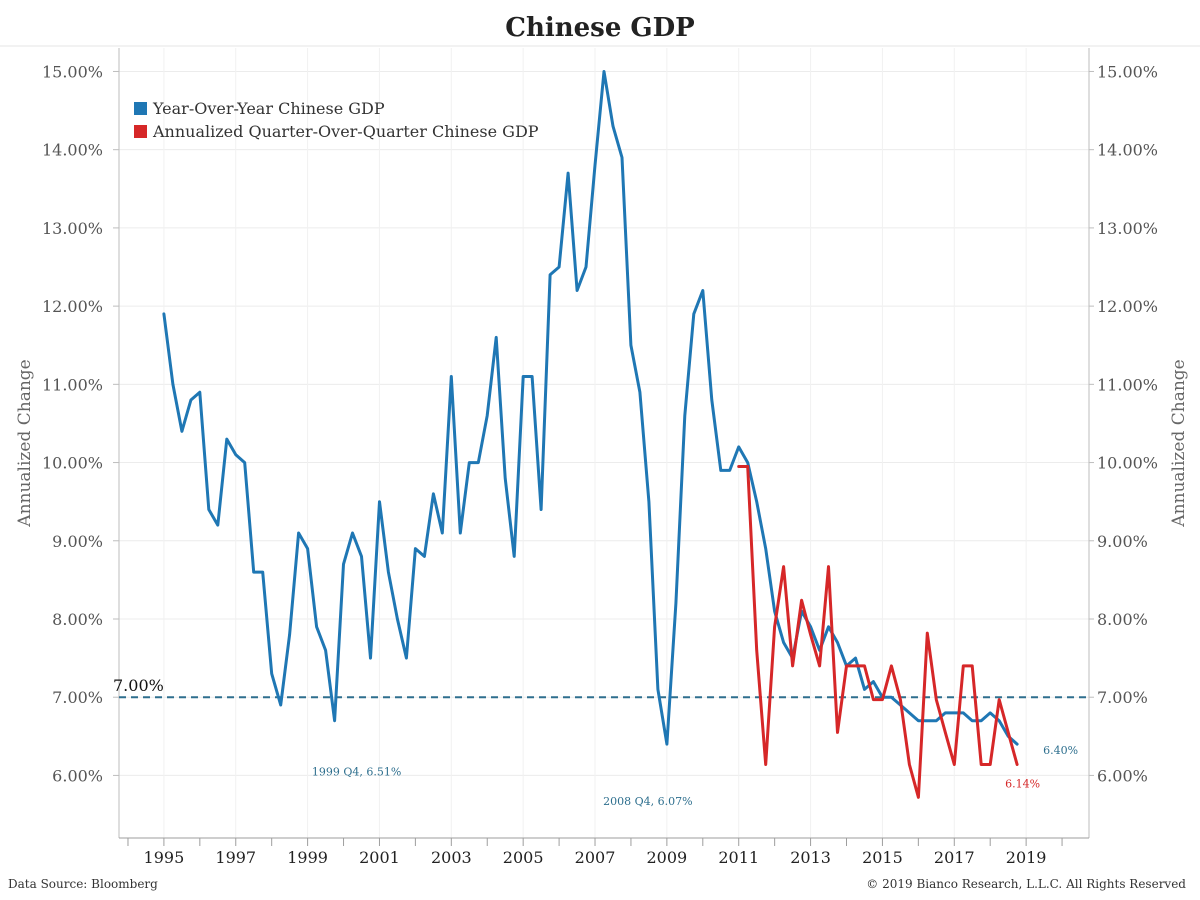  I want to click on y-tick-label-right: 15.00%, so click(1127, 71).